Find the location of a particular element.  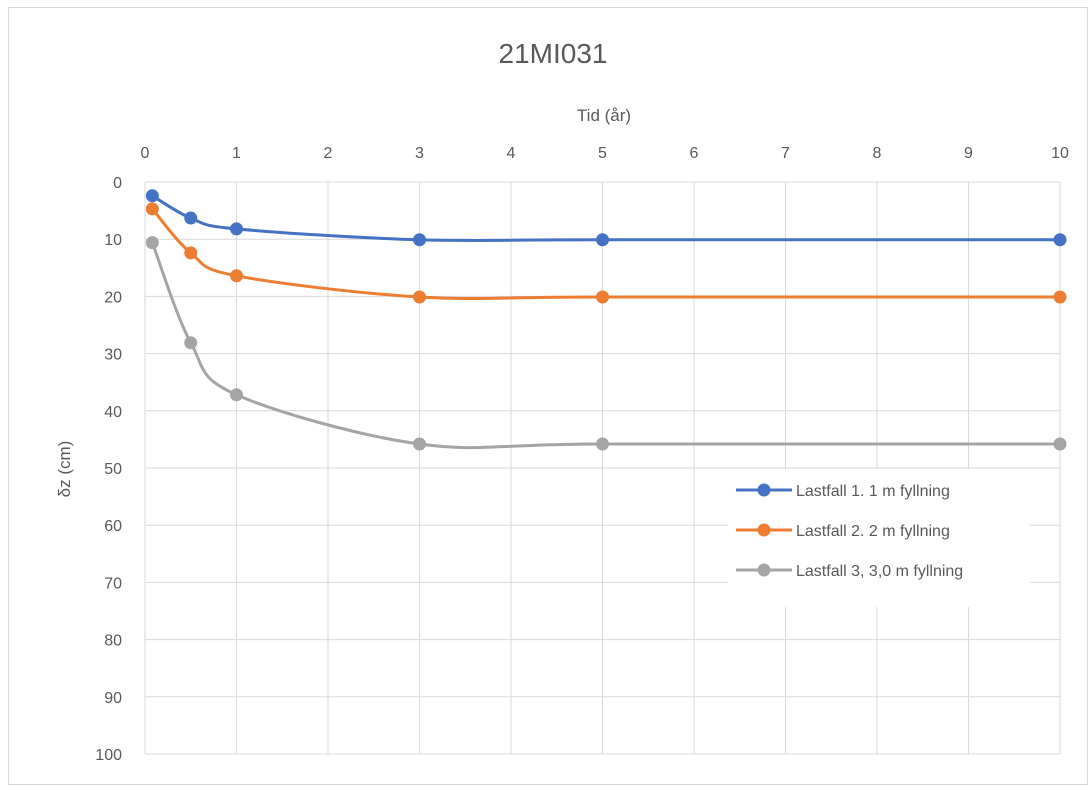

y-tick-label: 100 is located at coordinates (108, 755).